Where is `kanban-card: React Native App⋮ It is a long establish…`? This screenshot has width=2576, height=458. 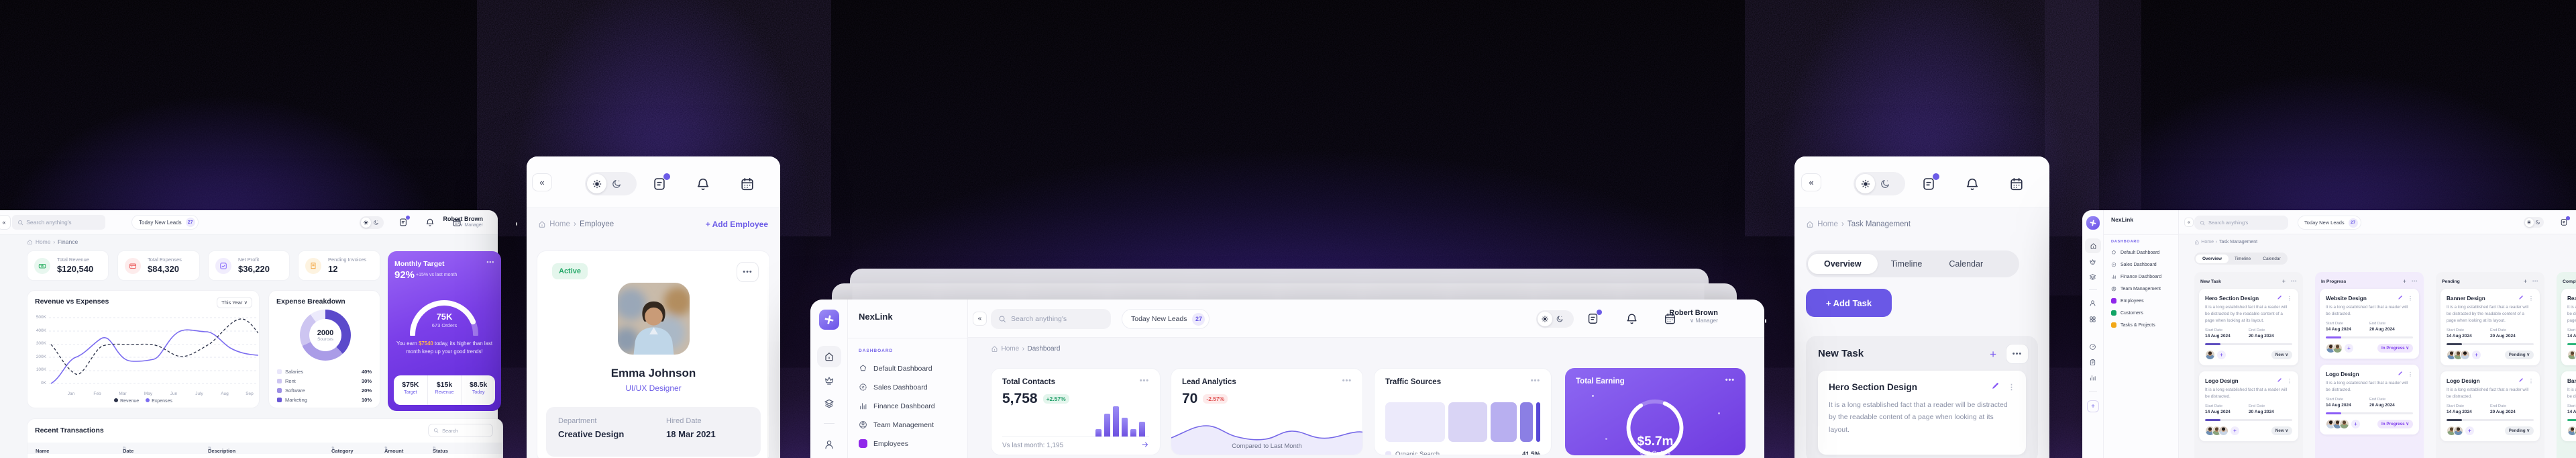
kanban-card: React Native App⋮ It is a long establish… is located at coordinates (2568, 327).